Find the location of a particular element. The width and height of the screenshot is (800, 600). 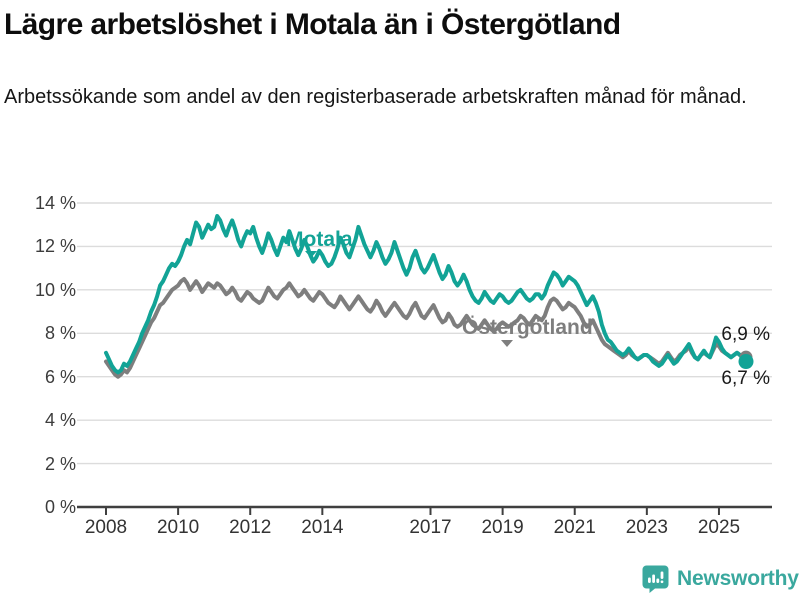

y-tick-label: 0 % is located at coordinates (60, 507).